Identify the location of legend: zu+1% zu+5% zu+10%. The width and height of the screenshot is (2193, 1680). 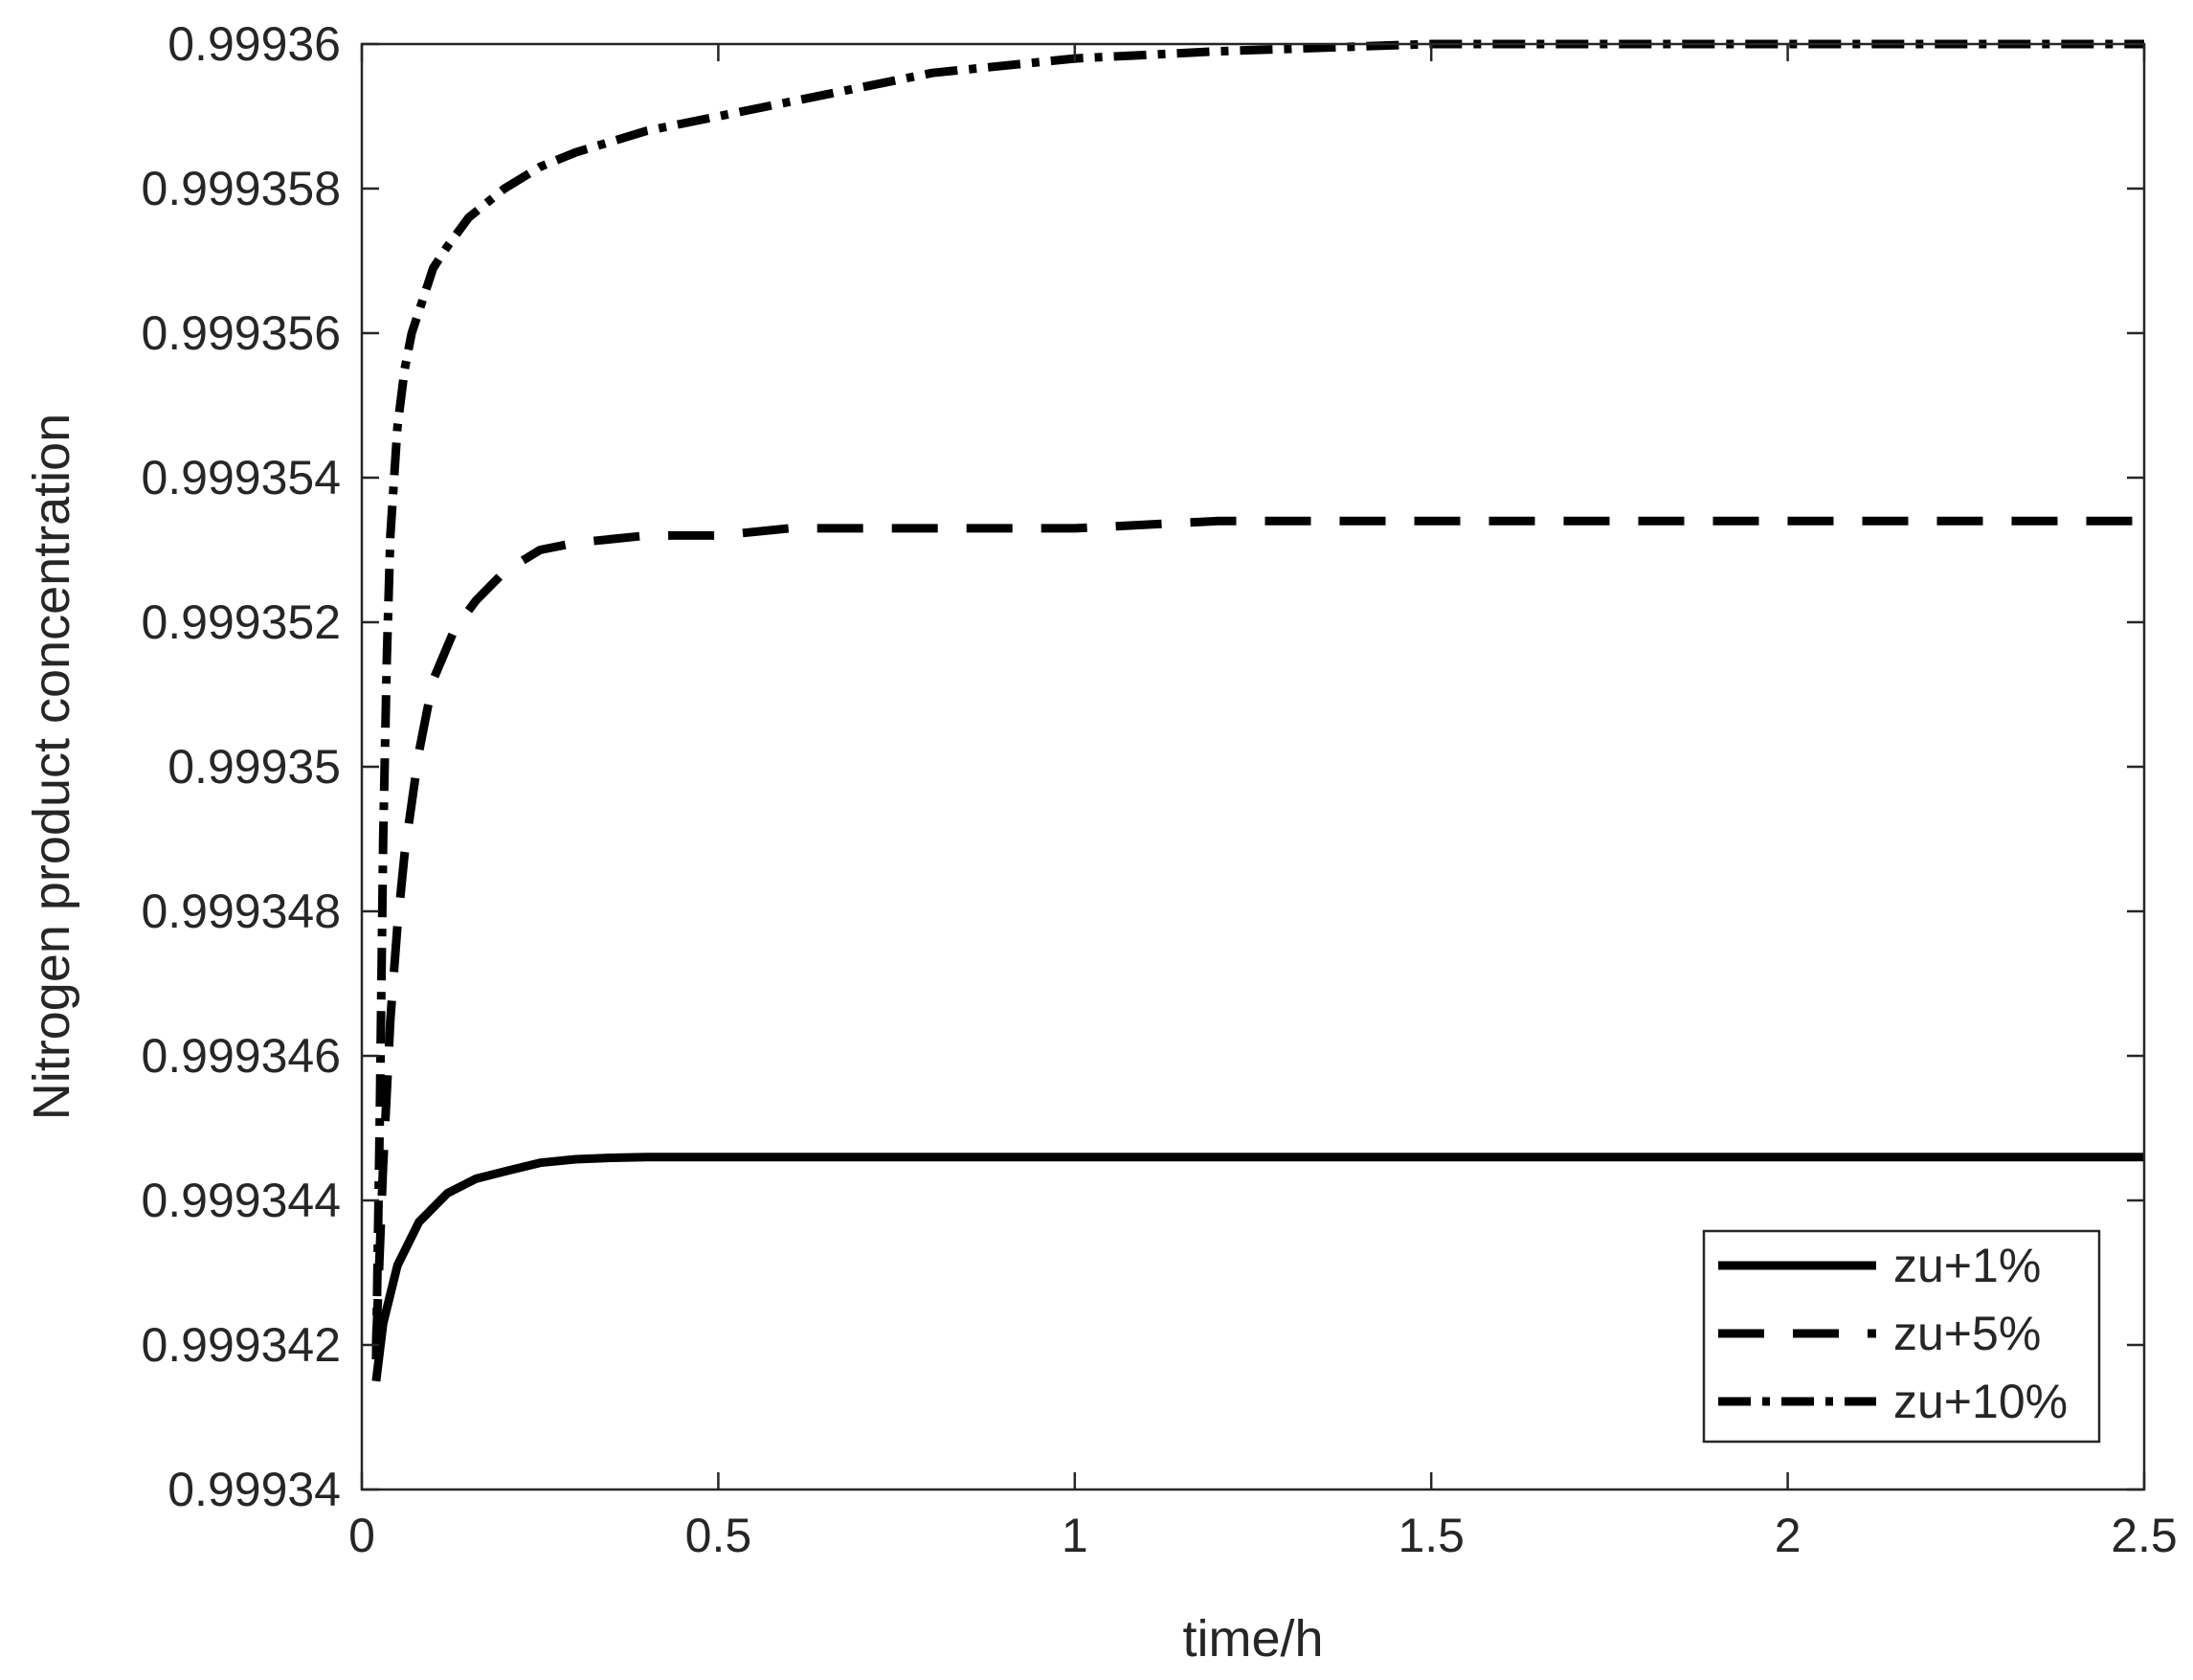
(1901, 1337).